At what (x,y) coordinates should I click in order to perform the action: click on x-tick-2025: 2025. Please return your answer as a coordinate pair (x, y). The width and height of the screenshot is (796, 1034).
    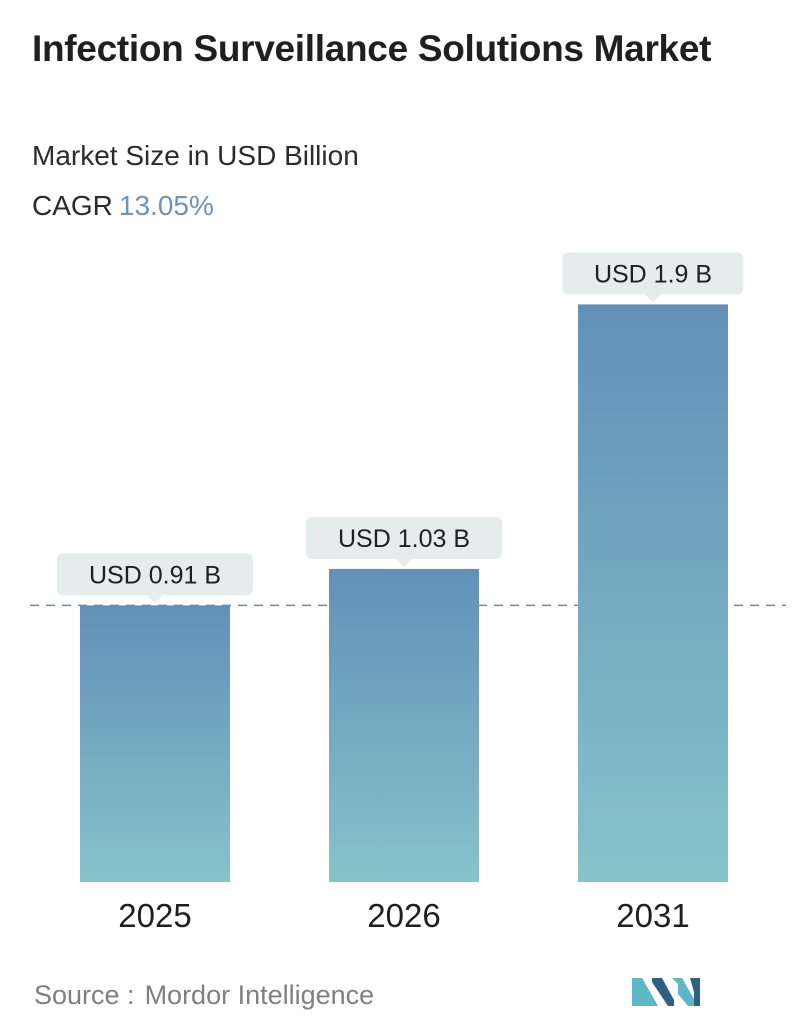
    Looking at the image, I should click on (154, 915).